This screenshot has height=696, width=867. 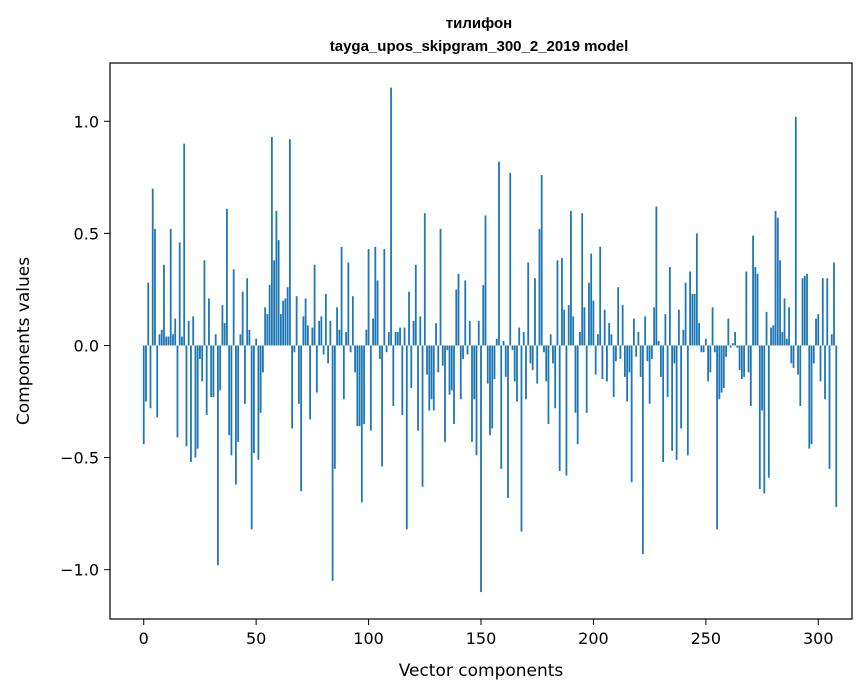 I want to click on chart-title: тилифон, so click(x=479, y=23).